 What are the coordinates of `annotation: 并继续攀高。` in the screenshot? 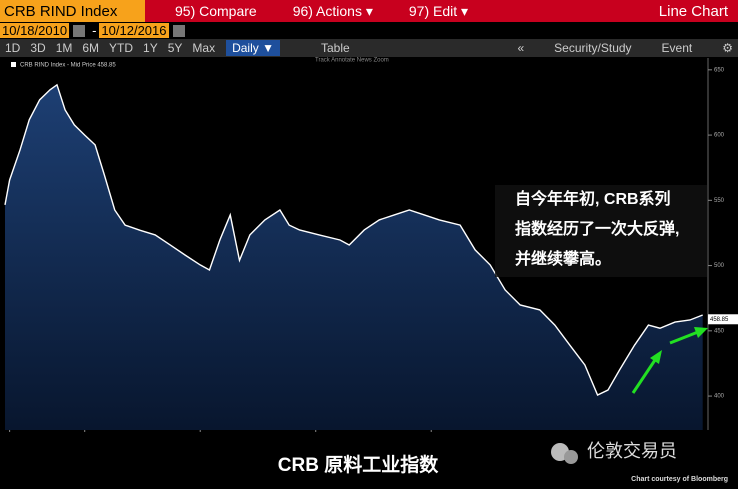 It's located at (563, 258).